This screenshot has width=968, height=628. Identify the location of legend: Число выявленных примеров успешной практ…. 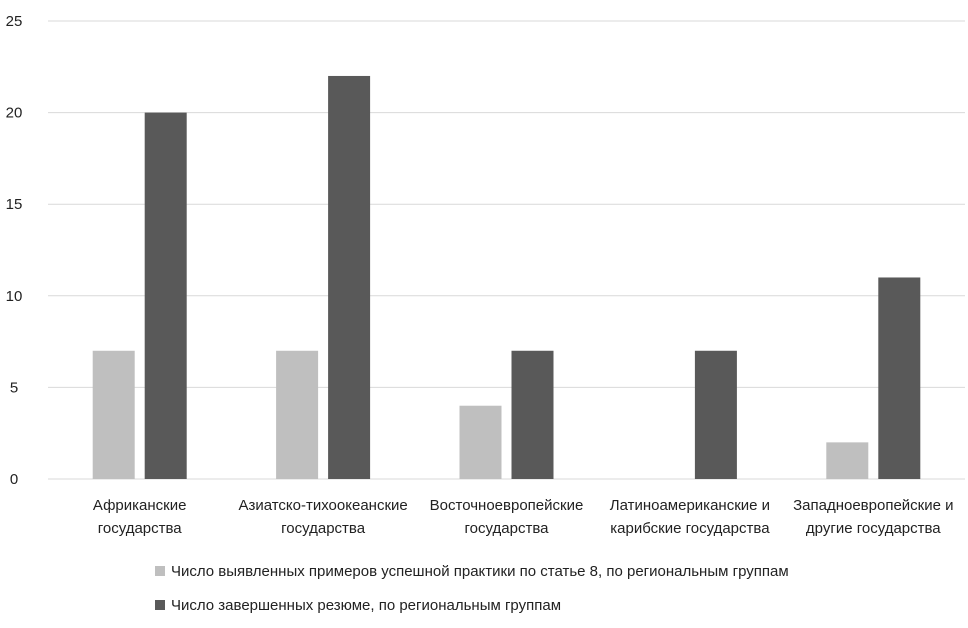
(472, 594).